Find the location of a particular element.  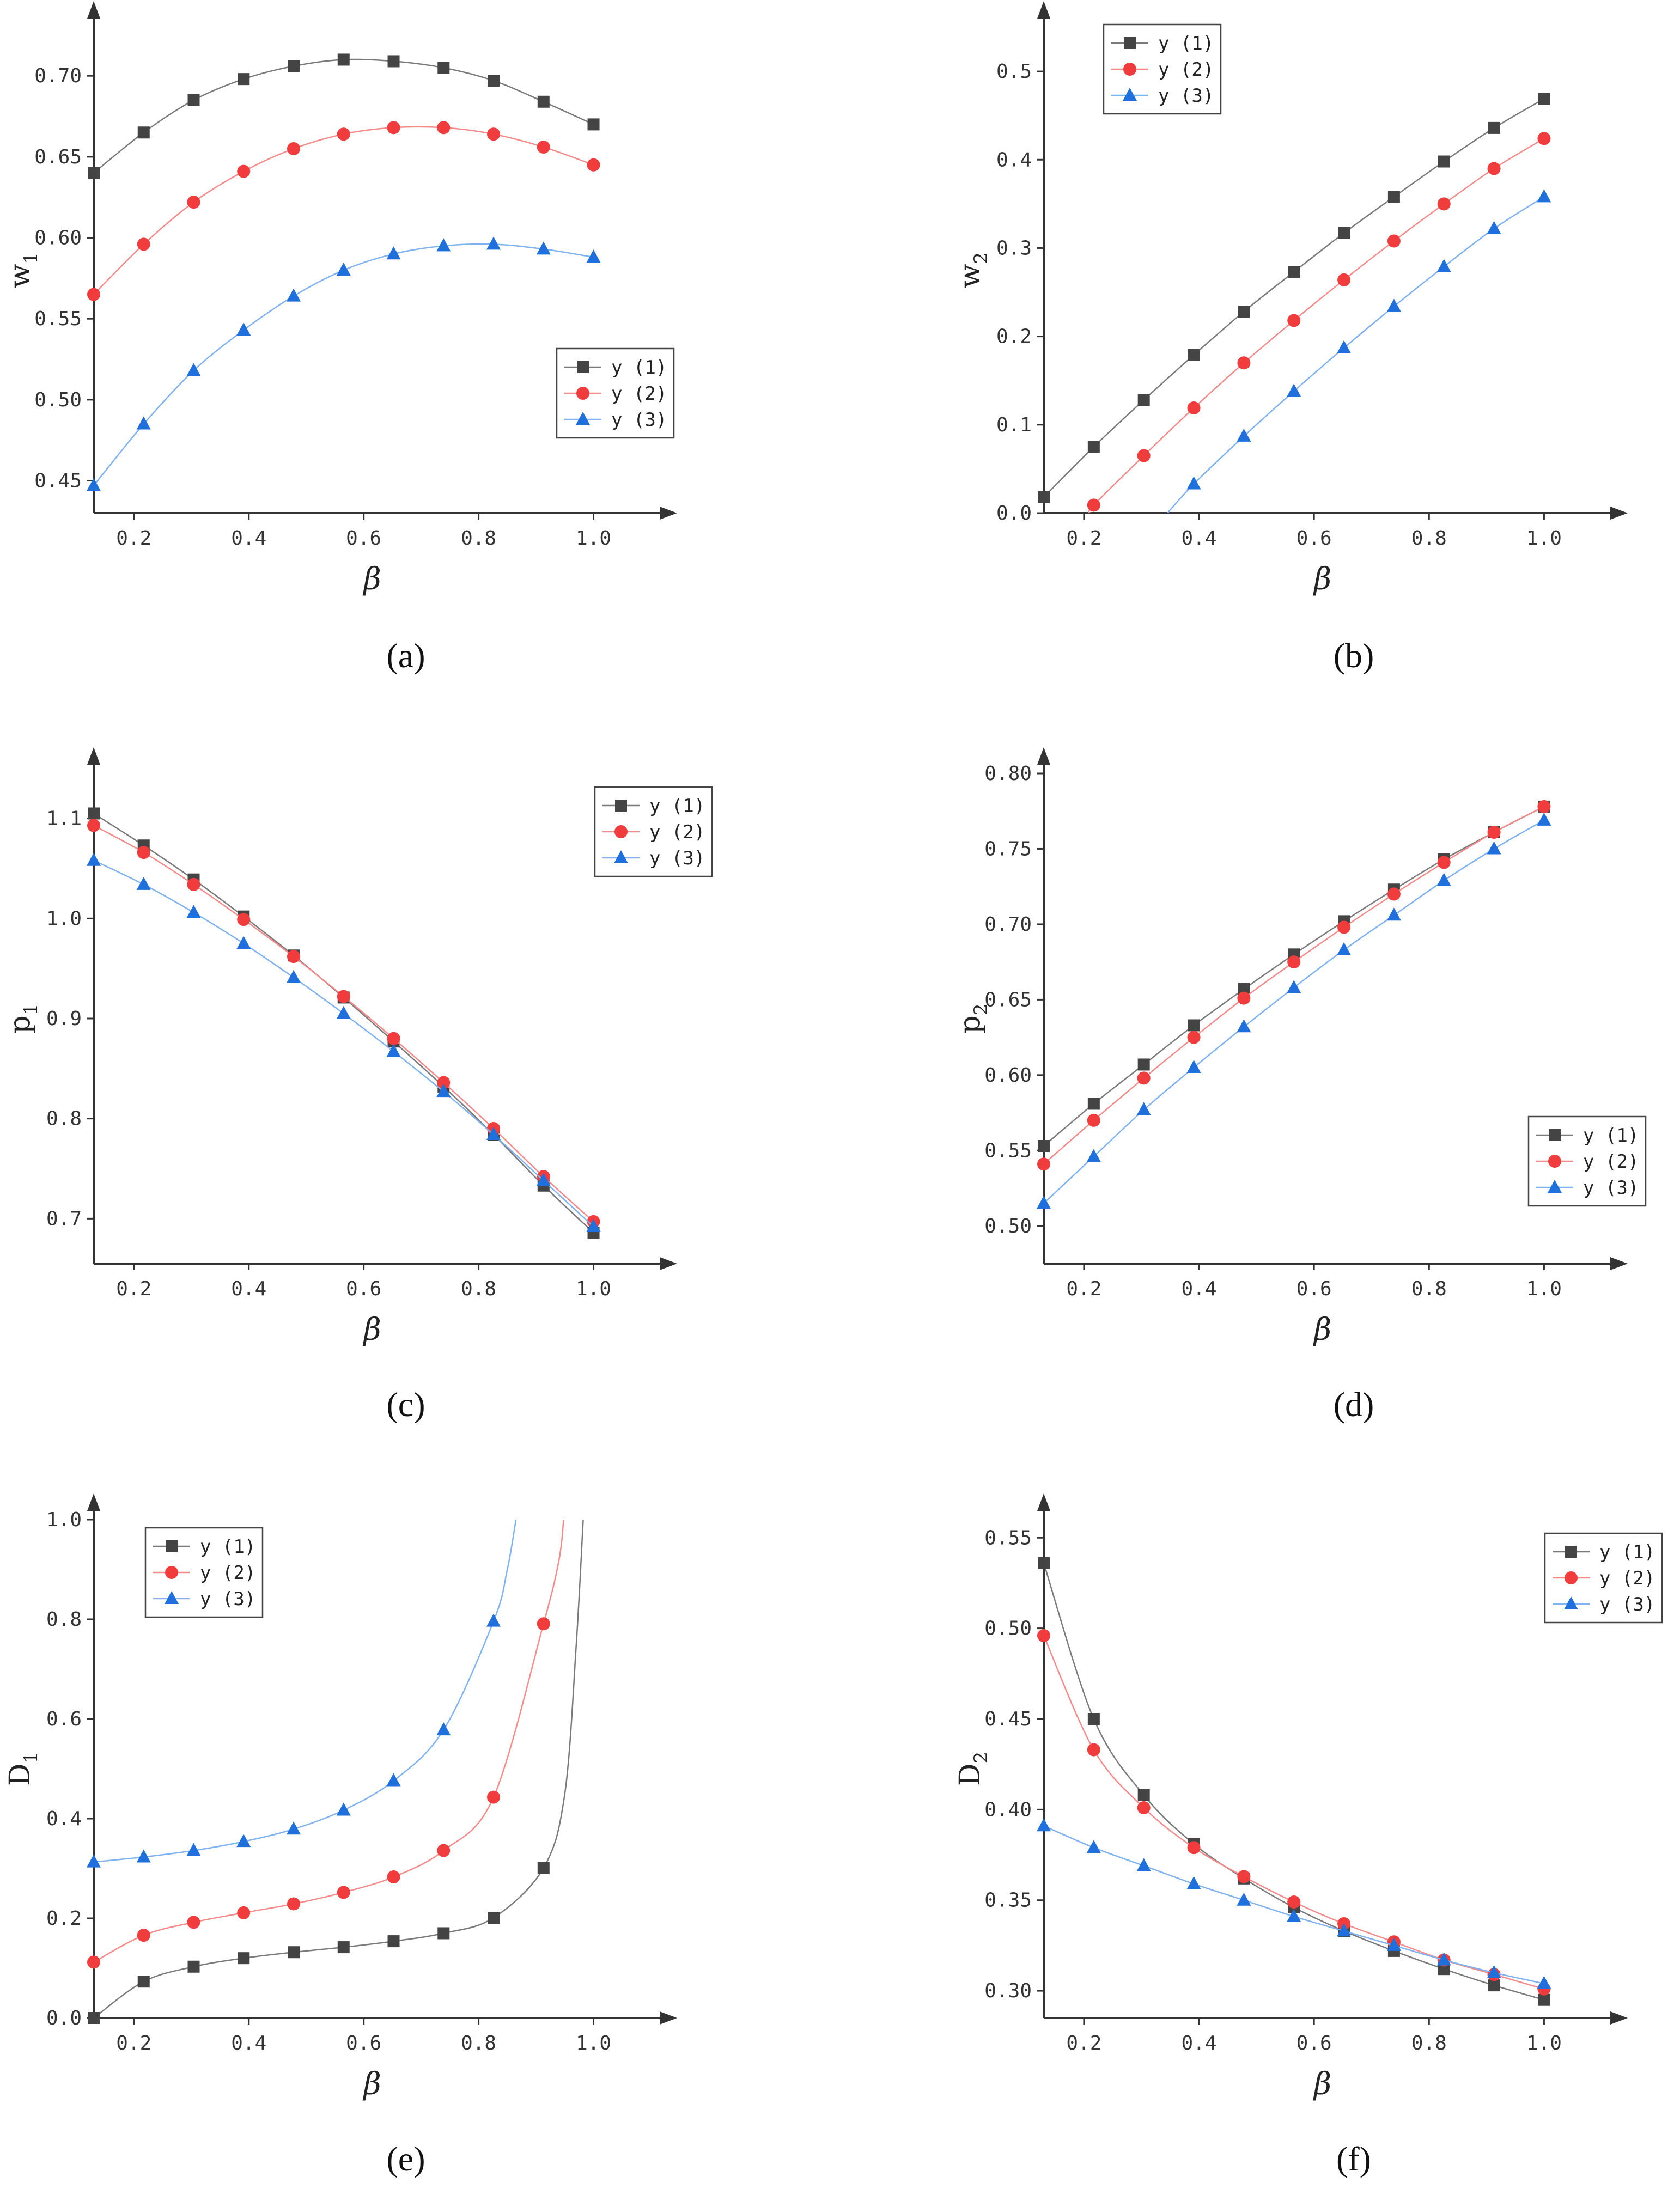

y-axis-label: D2 is located at coordinates (973, 1769).